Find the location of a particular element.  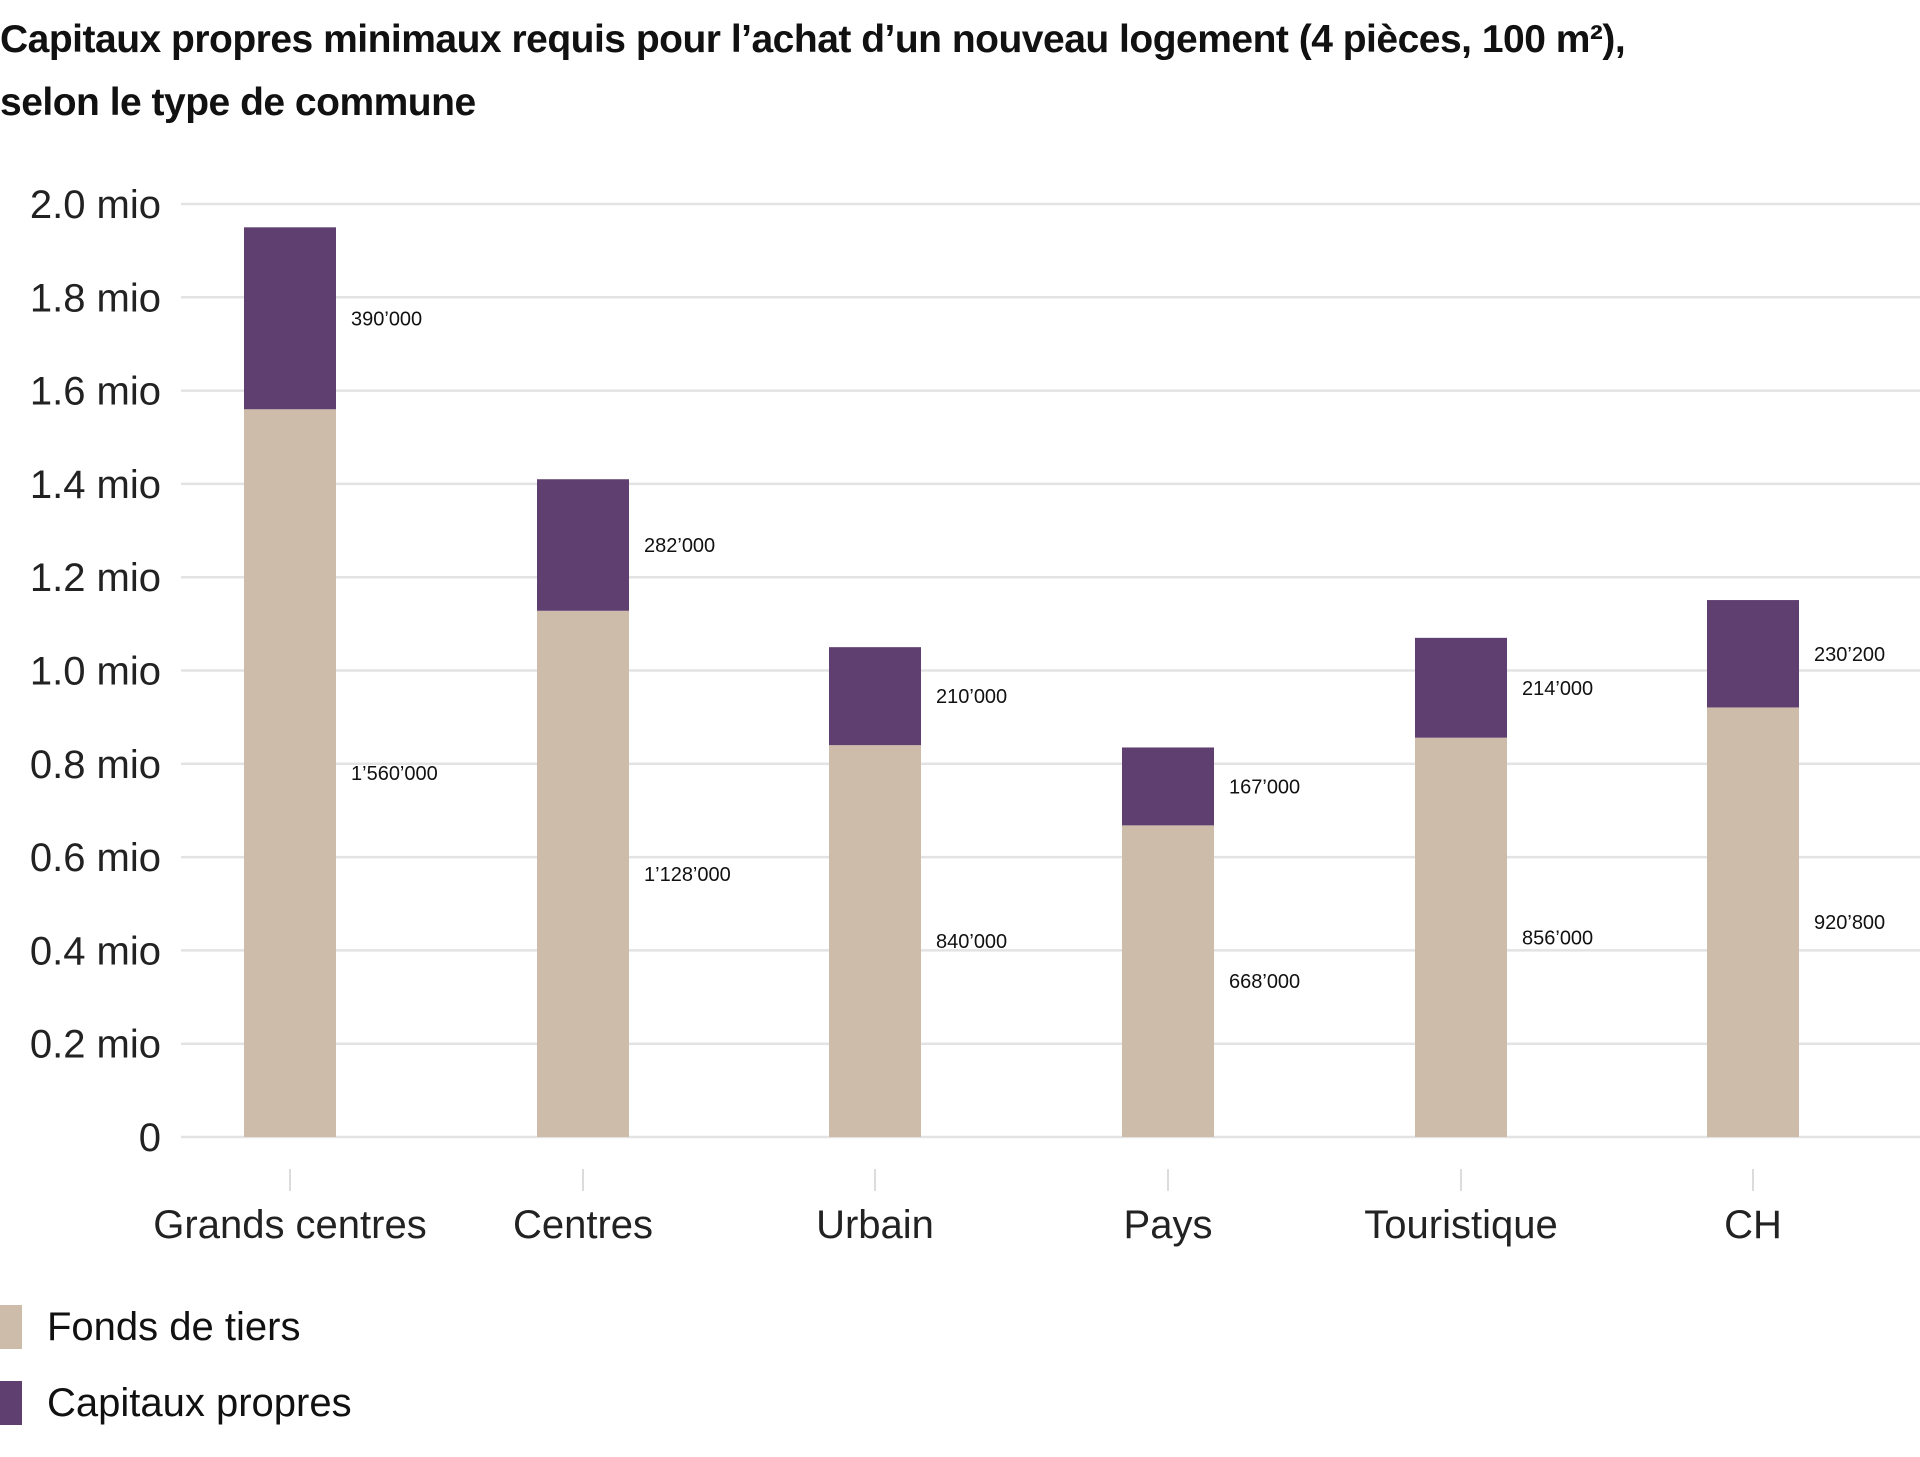

y-tick-label: 0.6 mio is located at coordinates (95, 858).